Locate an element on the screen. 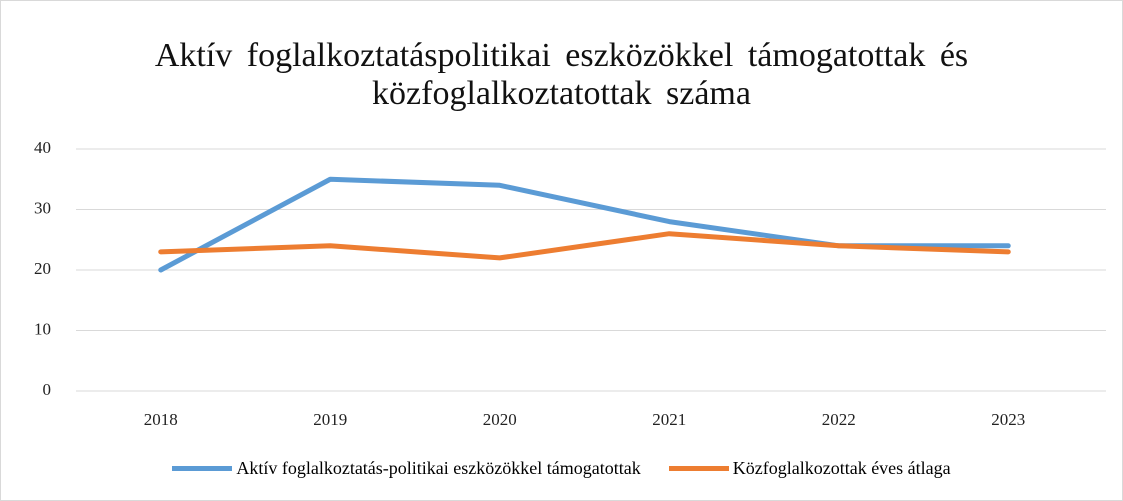 The height and width of the screenshot is (501, 1123). legend-label: Közfoglalkozottak éves átlaga is located at coordinates (841, 468).